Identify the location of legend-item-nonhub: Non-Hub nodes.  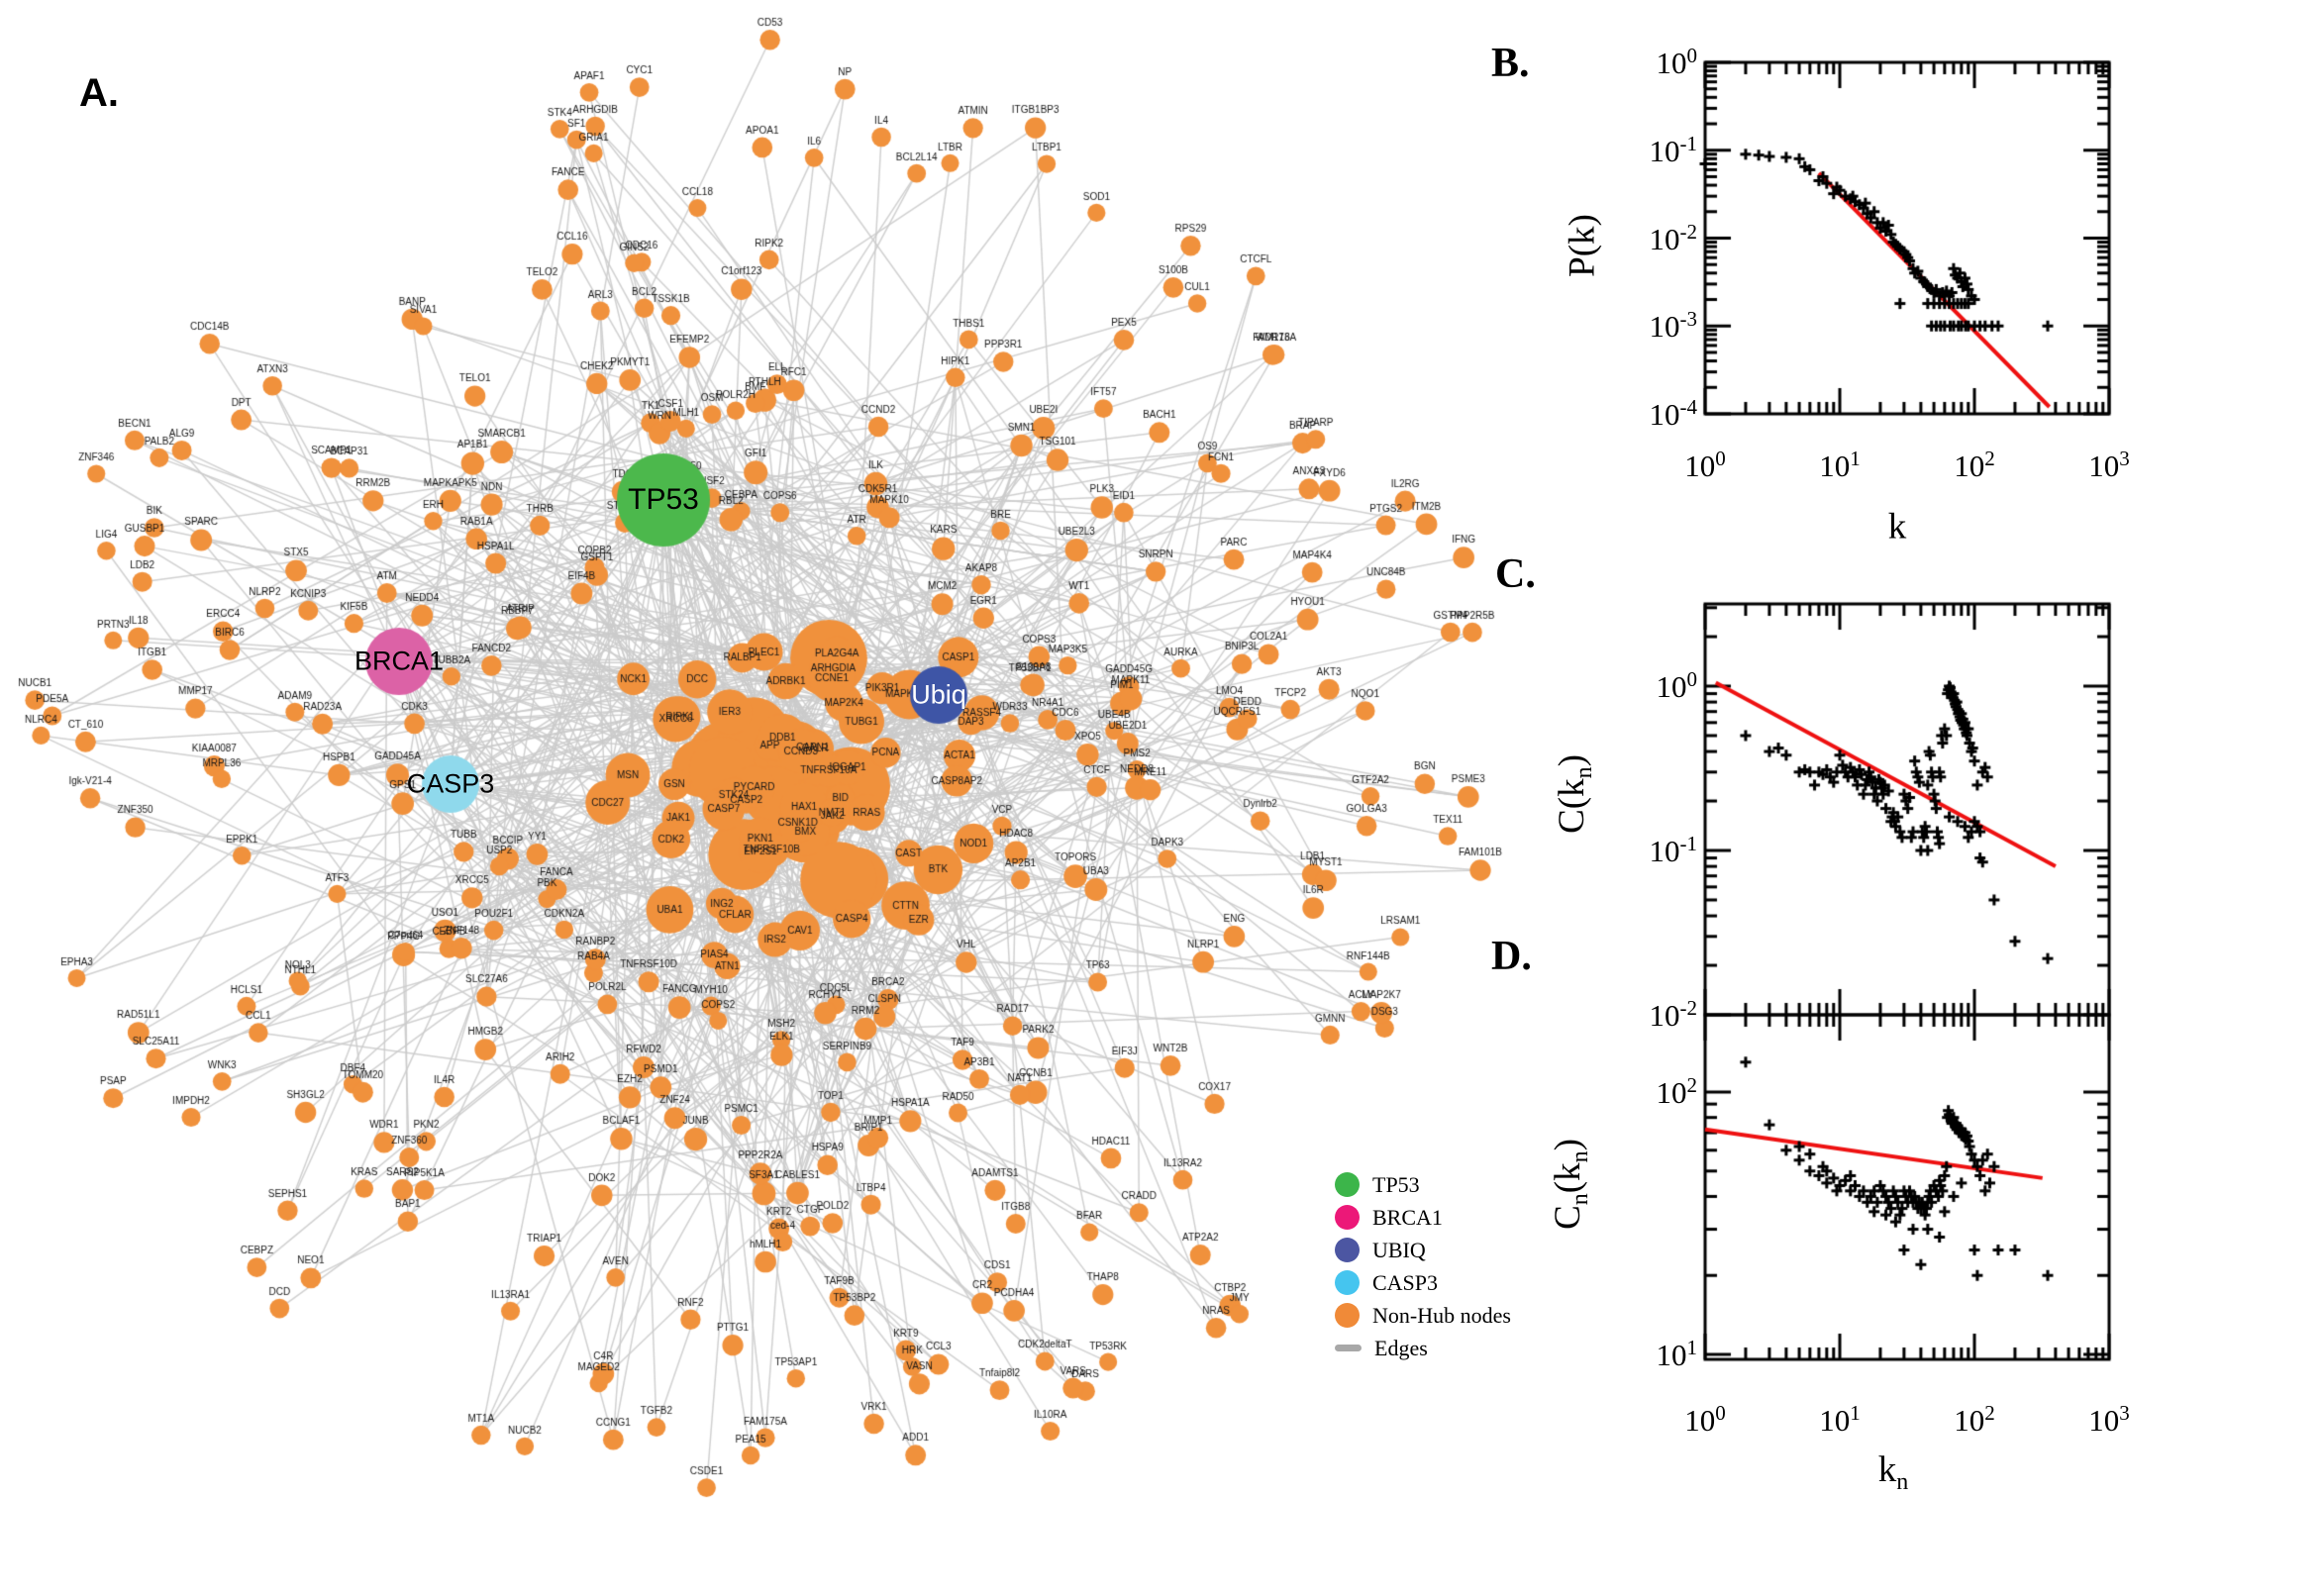
(1423, 1315).